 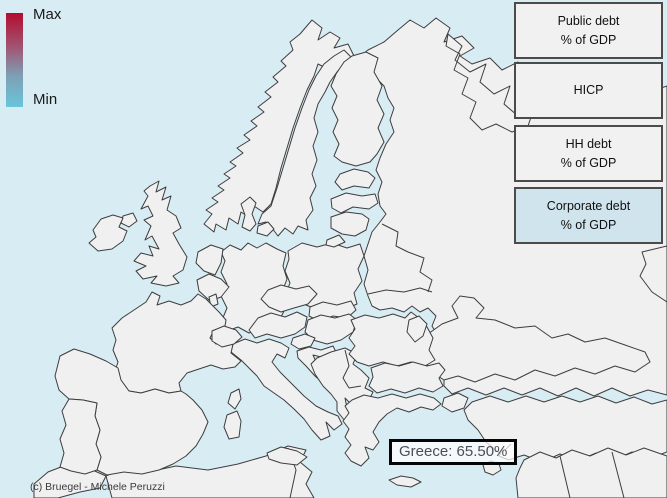 What do you see at coordinates (420, 272) in the screenshot?
I see `border-ukraine-russia` at bounding box center [420, 272].